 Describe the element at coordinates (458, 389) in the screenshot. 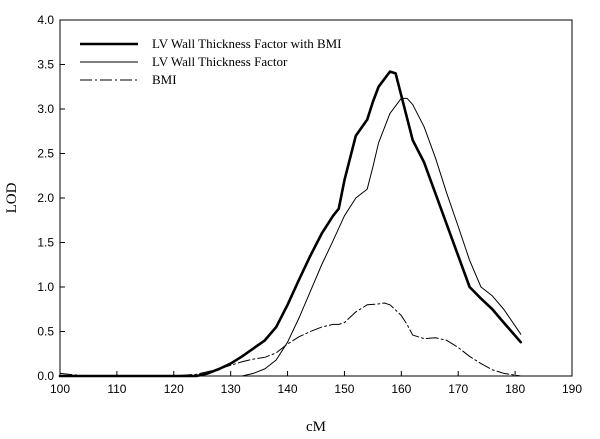

I see `x-tick-label: 170` at that location.